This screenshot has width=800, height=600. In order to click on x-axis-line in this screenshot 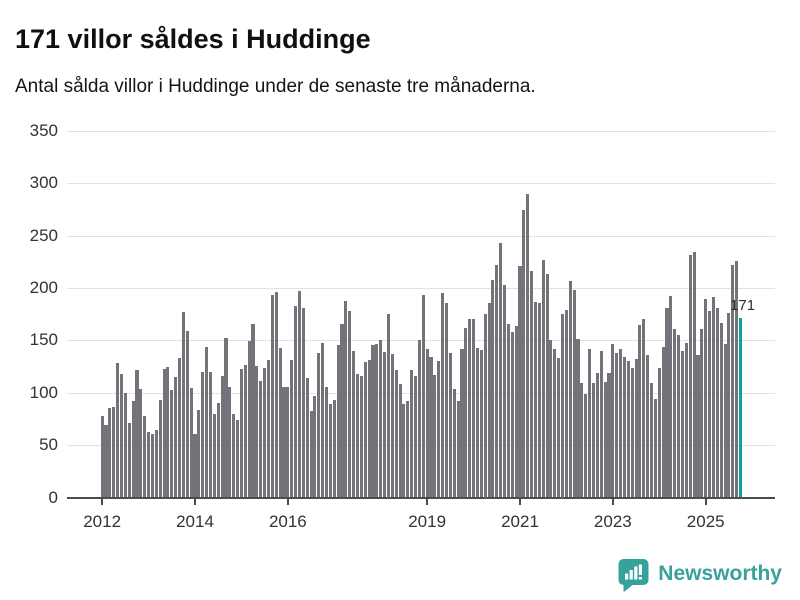, I will do `click(421, 497)`.